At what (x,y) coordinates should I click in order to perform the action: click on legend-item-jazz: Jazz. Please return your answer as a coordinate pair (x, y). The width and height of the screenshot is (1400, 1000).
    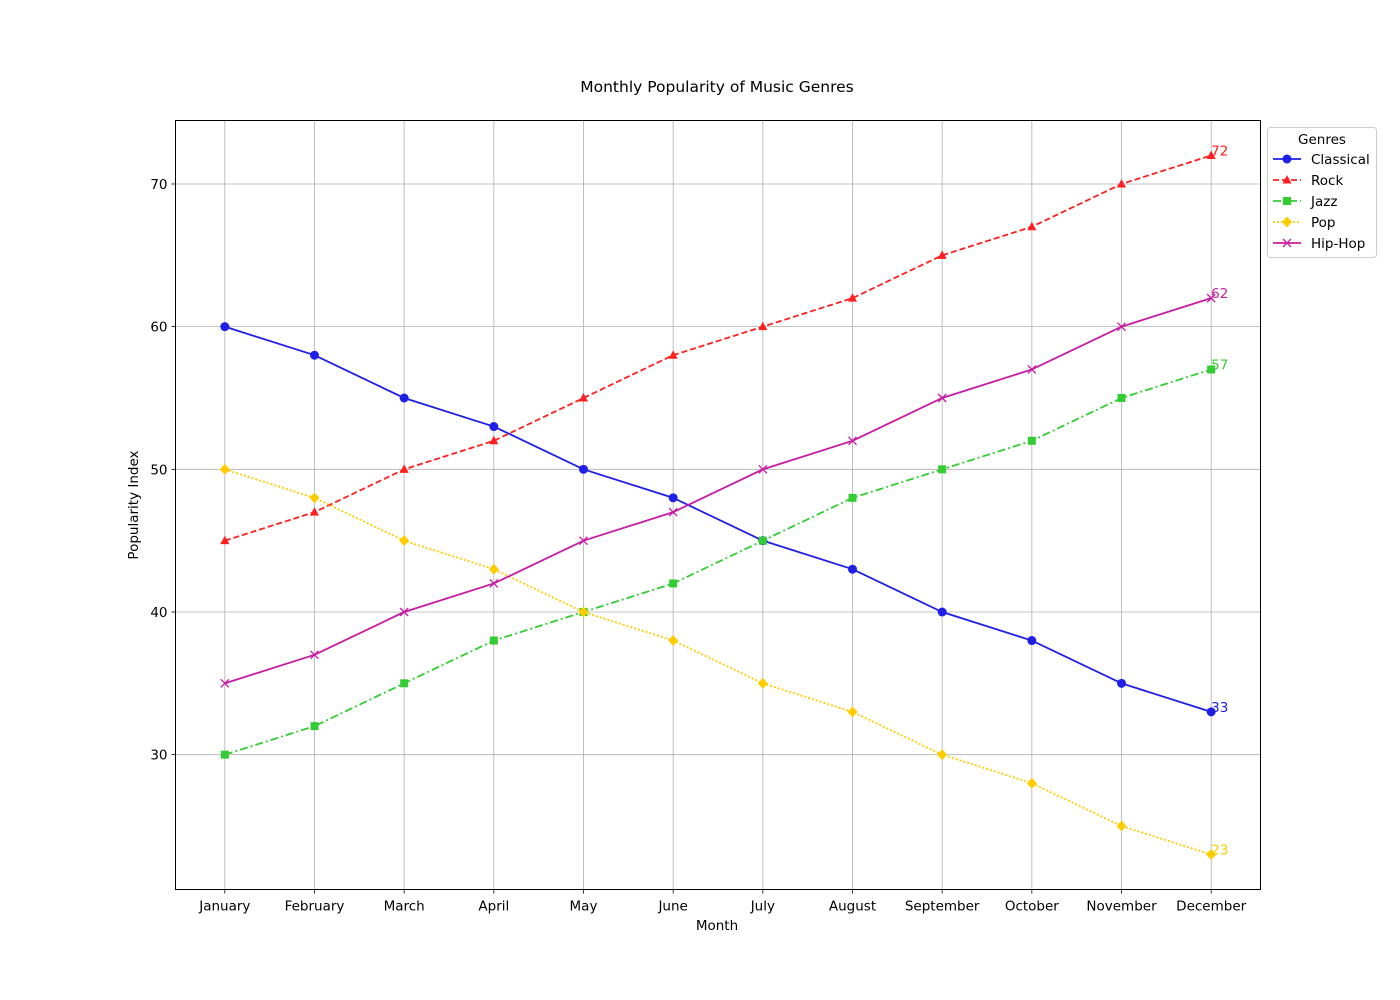
    Looking at the image, I should click on (1305, 202).